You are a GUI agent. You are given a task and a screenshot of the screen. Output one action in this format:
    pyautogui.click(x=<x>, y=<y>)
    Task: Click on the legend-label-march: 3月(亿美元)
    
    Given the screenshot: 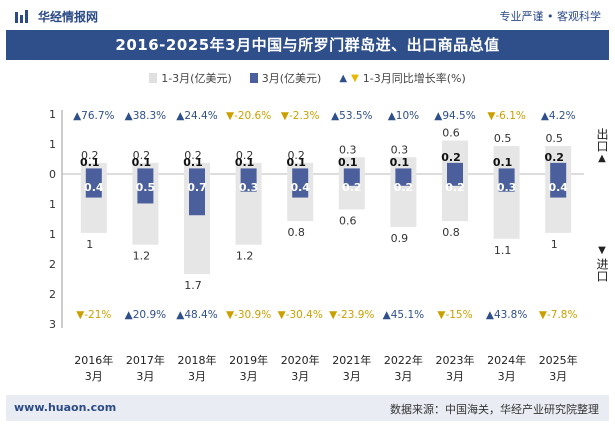 What is the action you would take?
    pyautogui.click(x=291, y=78)
    